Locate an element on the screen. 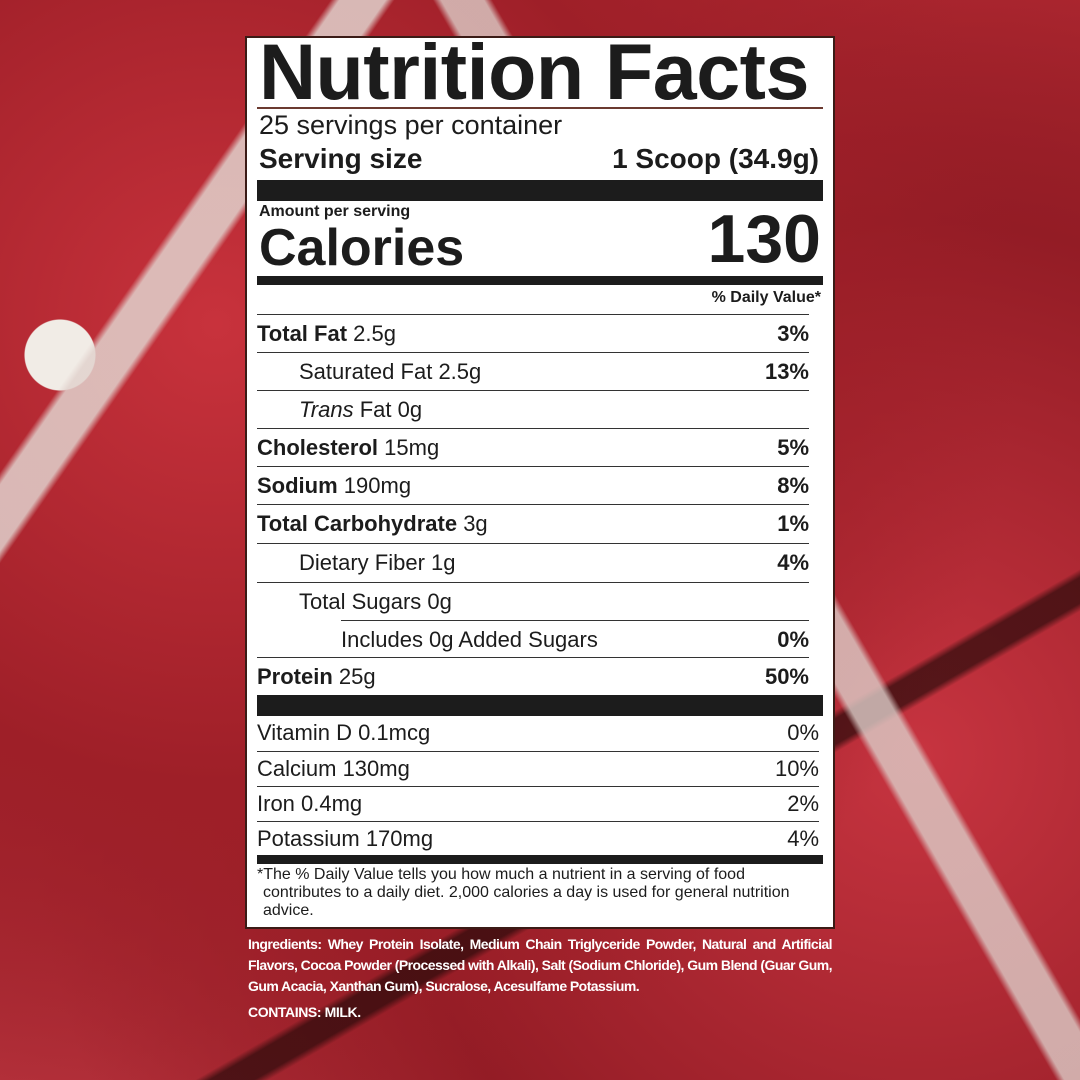 The height and width of the screenshot is (1080, 1080). calories-value: 130 is located at coordinates (764, 239).